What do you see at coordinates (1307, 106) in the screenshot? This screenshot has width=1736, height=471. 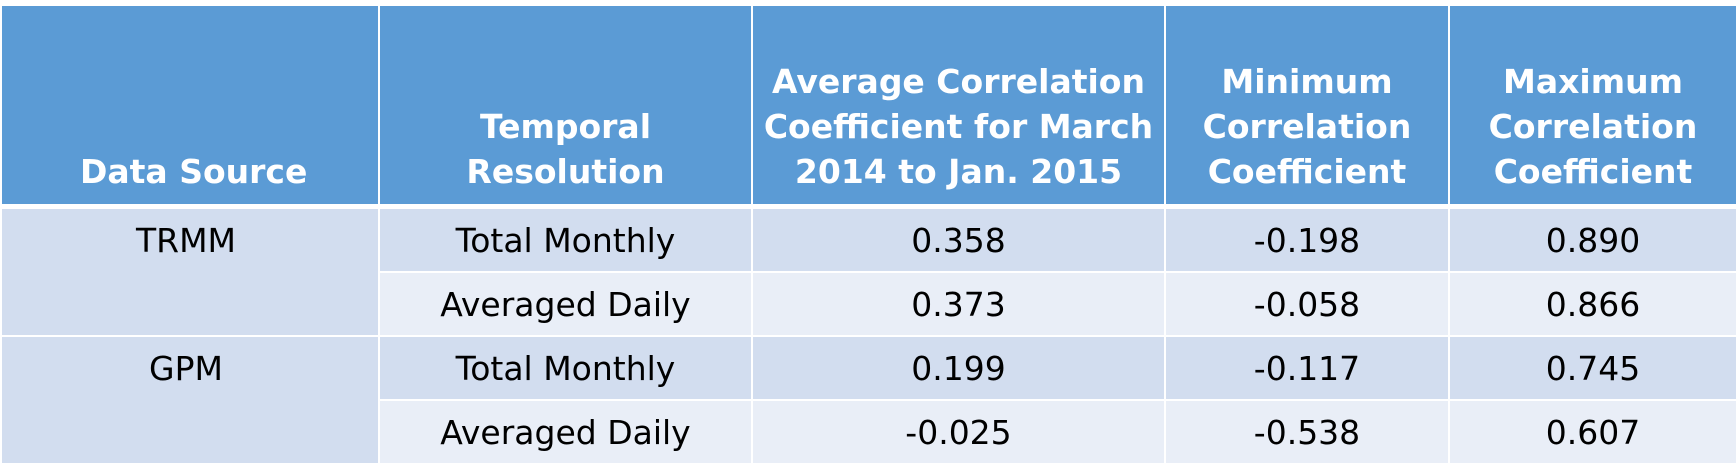 I see `header-minimum-correlation: Minimum Correlation Coefficient` at bounding box center [1307, 106].